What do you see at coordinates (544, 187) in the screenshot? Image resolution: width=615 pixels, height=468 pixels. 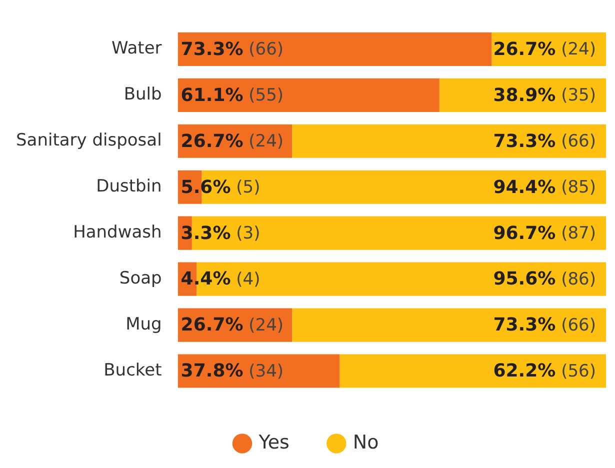 I see `data-label: 94.4% (85)` at bounding box center [544, 187].